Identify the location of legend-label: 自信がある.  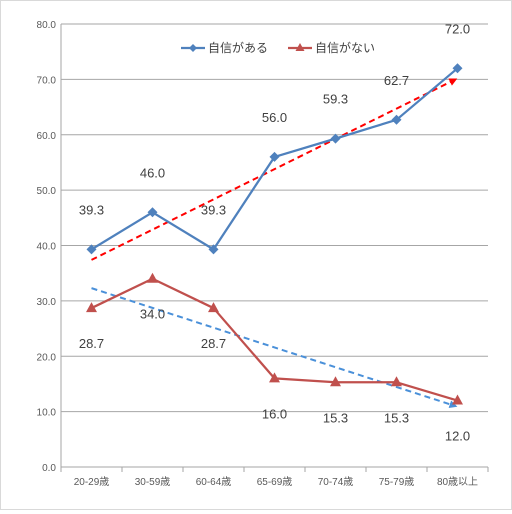
(238, 47).